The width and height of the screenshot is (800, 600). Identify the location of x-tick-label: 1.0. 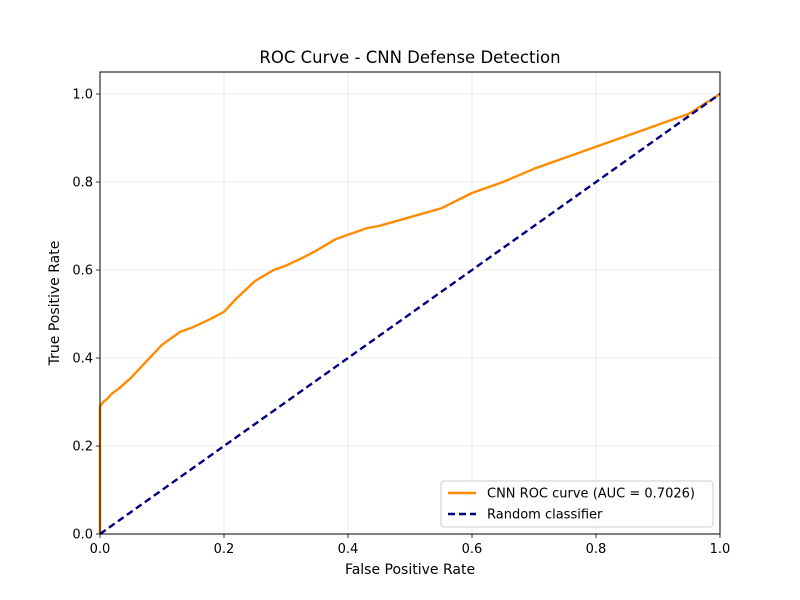
(720, 549).